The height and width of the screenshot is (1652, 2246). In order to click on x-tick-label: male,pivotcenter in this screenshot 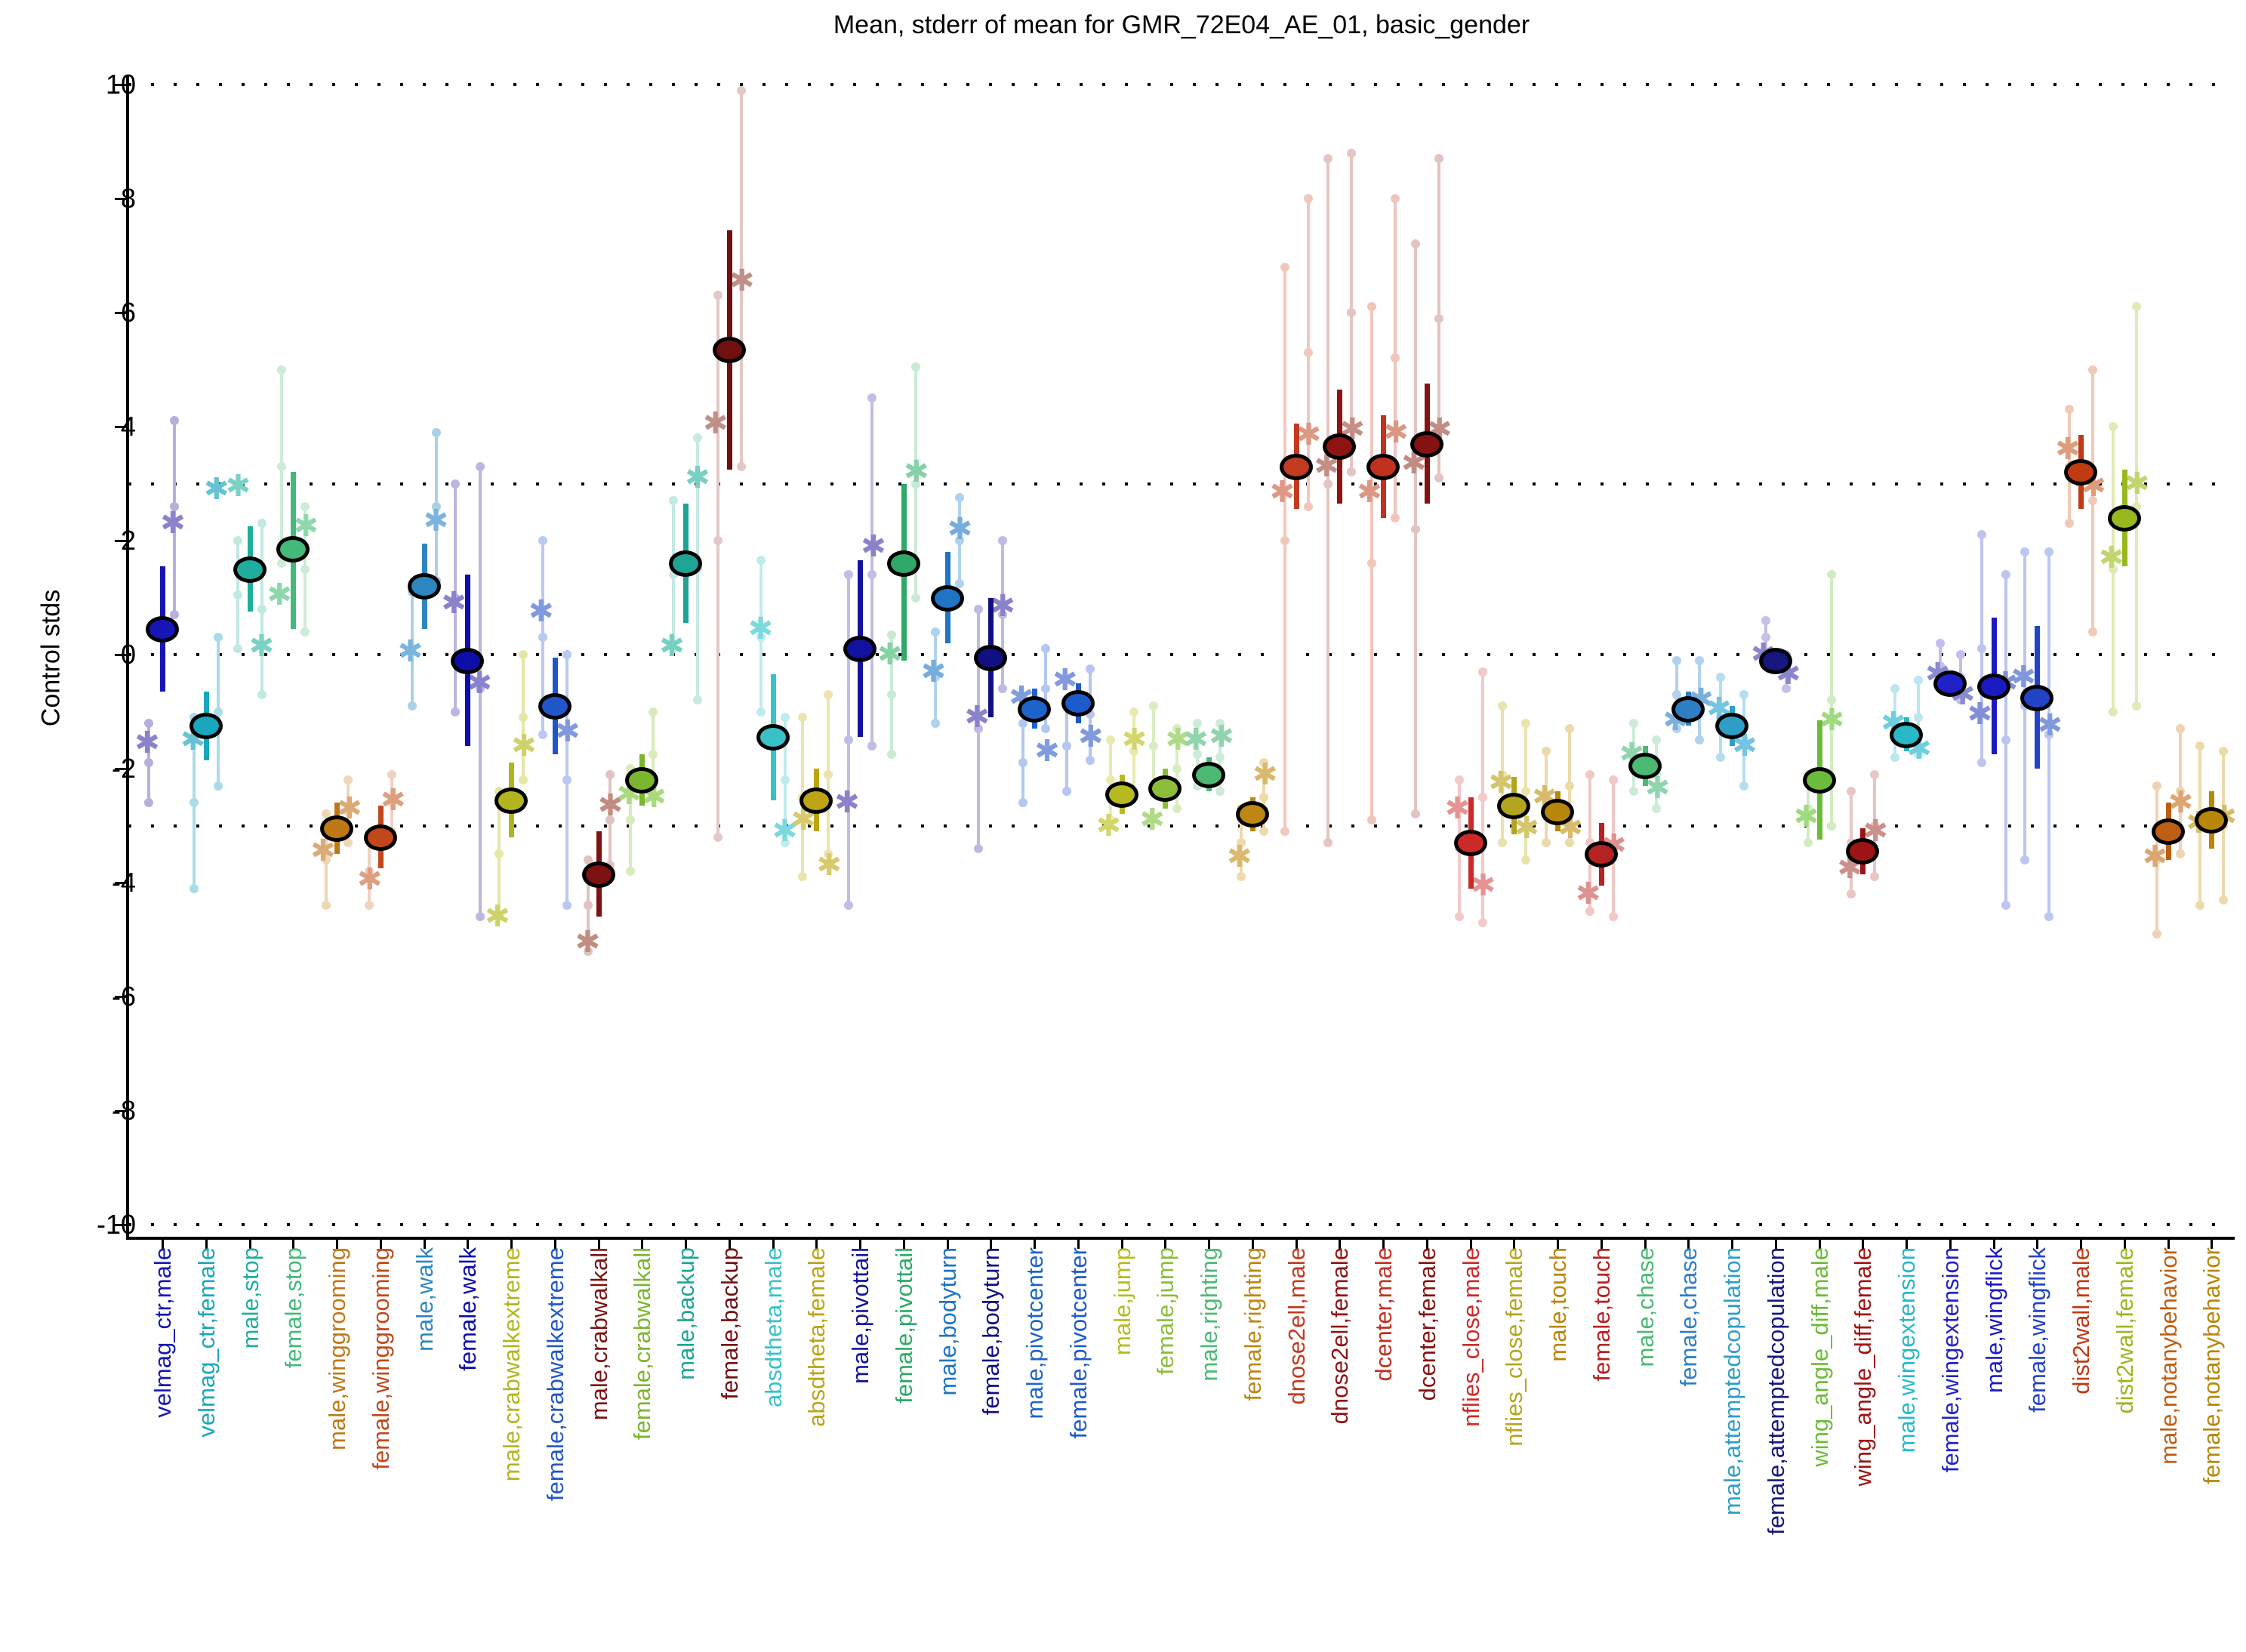, I will do `click(1034, 1333)`.